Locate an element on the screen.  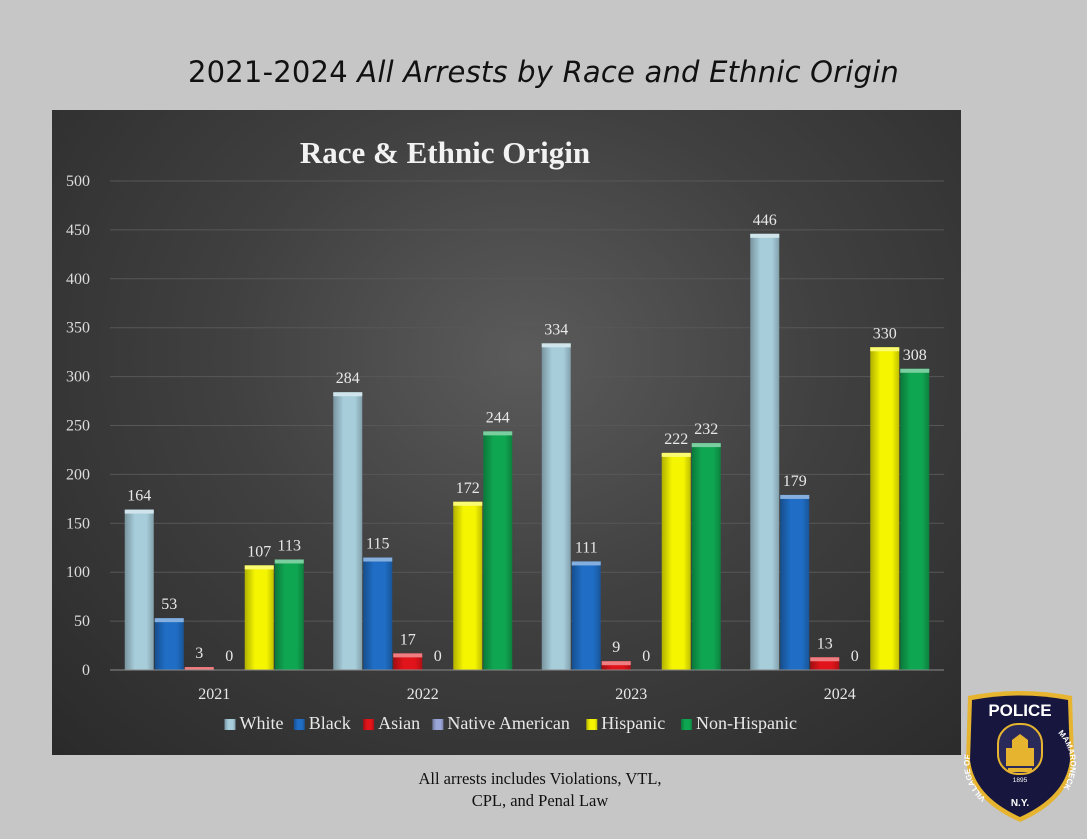
y-tick-label: 350 is located at coordinates (78, 328).